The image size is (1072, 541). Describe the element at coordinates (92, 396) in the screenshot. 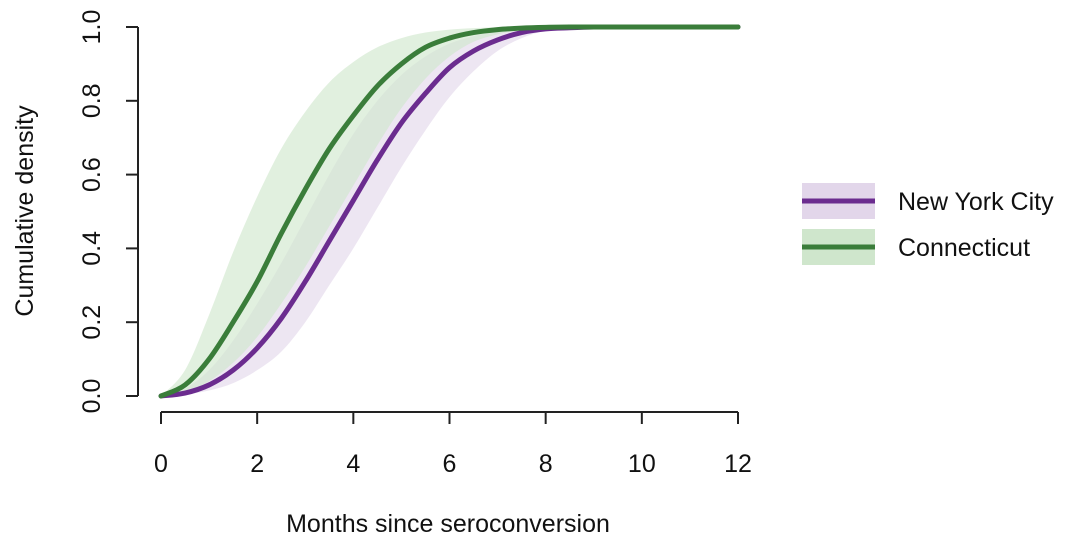

I see `y-tick-label: 0.0` at that location.